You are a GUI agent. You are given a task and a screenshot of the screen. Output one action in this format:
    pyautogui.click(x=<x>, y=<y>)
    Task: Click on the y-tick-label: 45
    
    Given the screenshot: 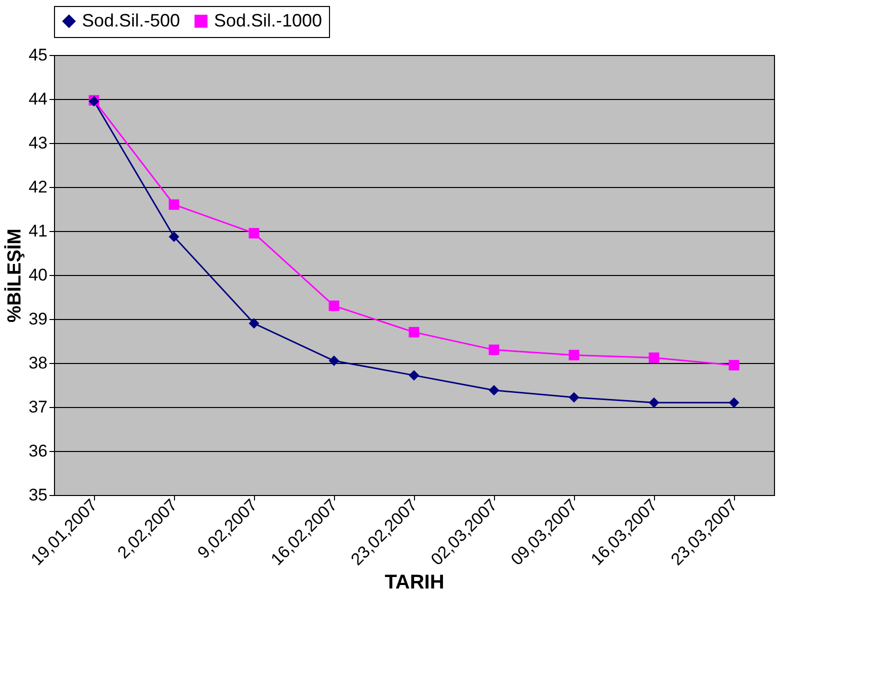 What is the action you would take?
    pyautogui.click(x=38, y=55)
    